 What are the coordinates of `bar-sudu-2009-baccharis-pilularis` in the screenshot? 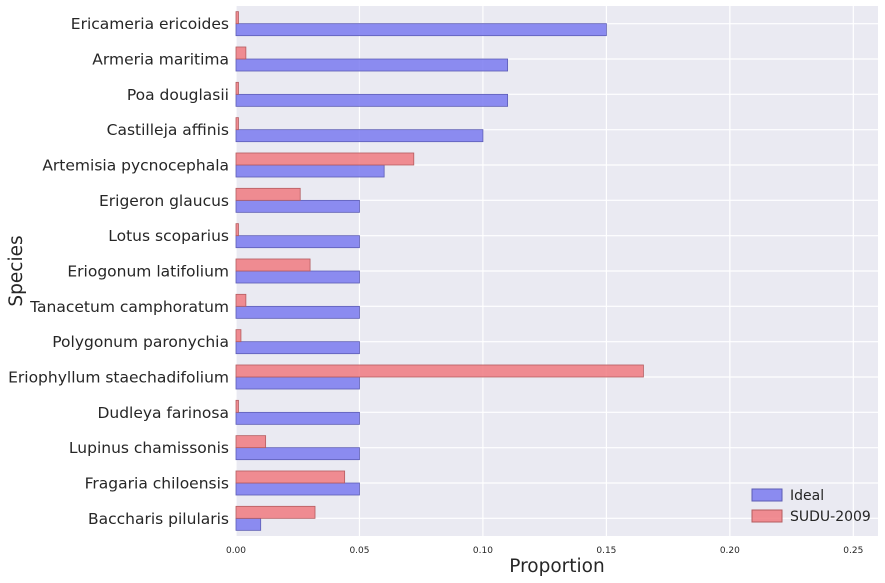 It's located at (275, 512).